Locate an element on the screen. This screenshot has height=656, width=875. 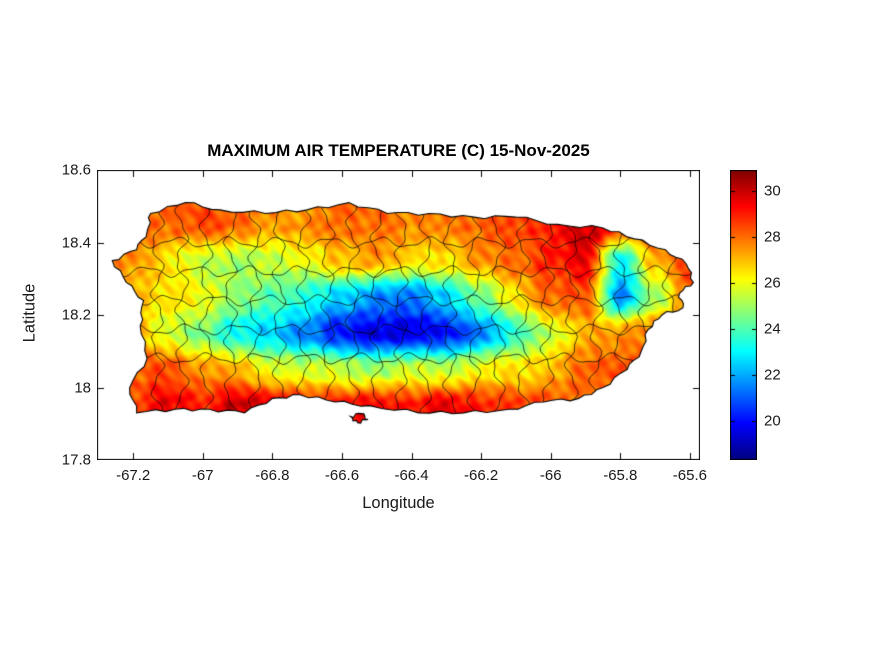
x-tick-label: -66.4 is located at coordinates (411, 475).